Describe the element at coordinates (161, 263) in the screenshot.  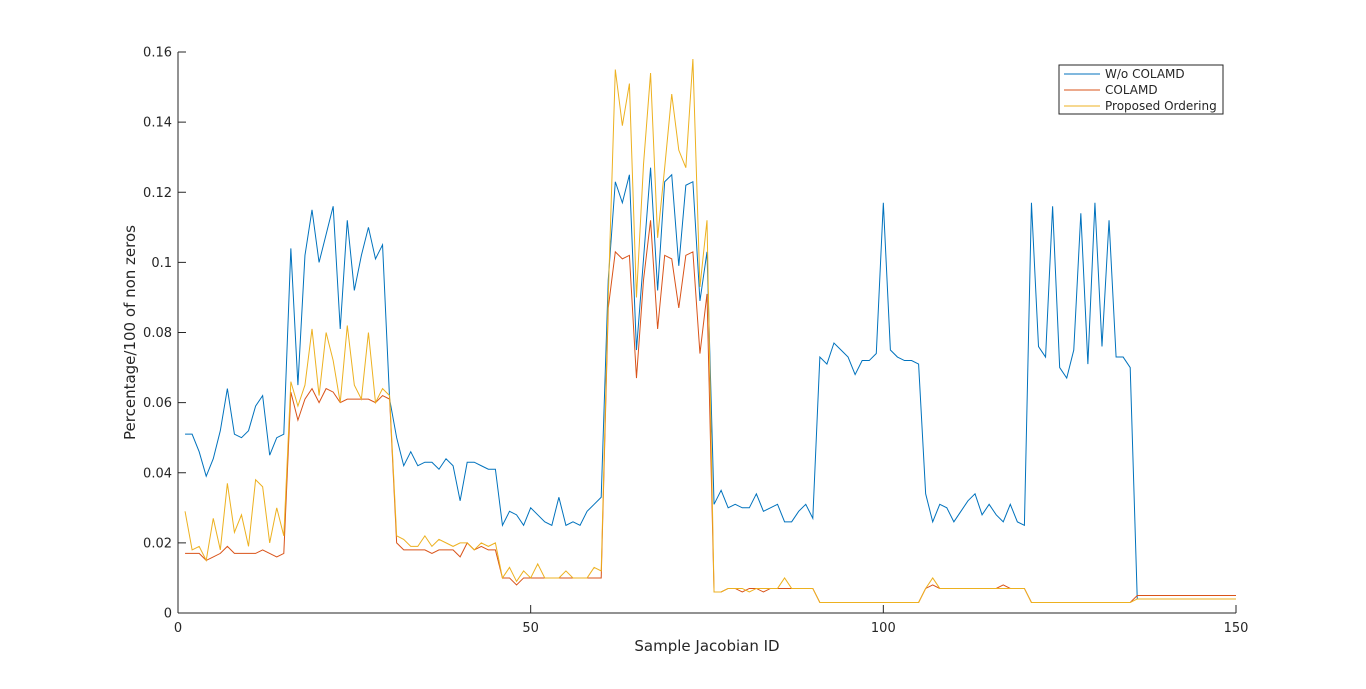
I see `y-tick-label: 0.1` at that location.